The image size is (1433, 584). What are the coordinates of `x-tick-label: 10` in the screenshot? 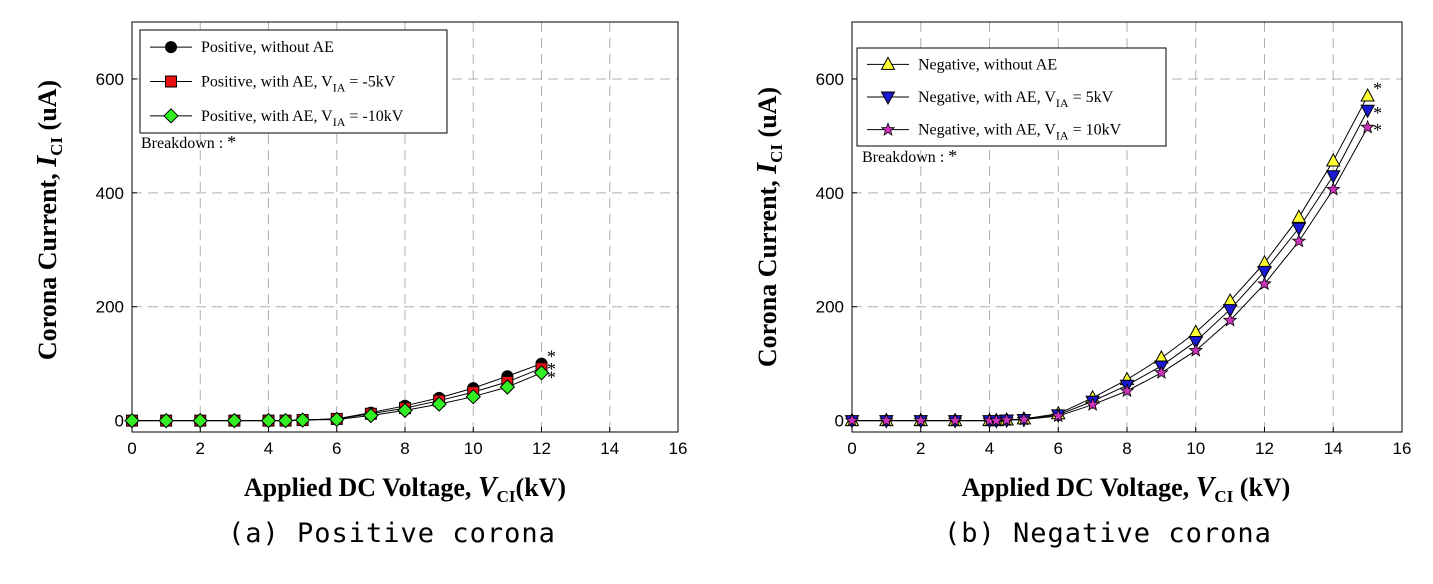 It's located at (1195, 448).